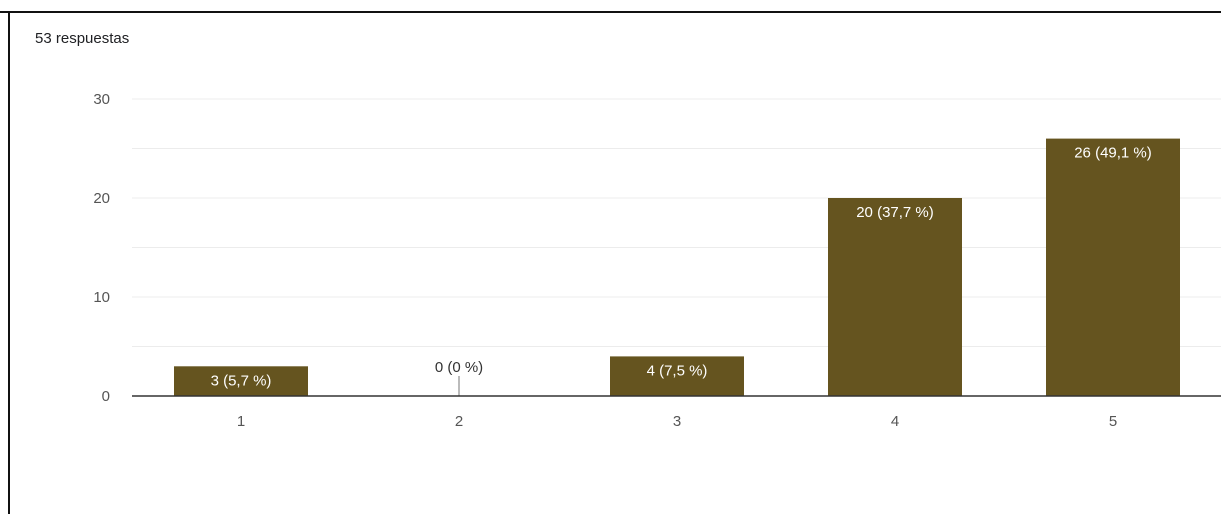  Describe the element at coordinates (459, 367) in the screenshot. I see `bar-data-label: 0 (0 %)` at that location.